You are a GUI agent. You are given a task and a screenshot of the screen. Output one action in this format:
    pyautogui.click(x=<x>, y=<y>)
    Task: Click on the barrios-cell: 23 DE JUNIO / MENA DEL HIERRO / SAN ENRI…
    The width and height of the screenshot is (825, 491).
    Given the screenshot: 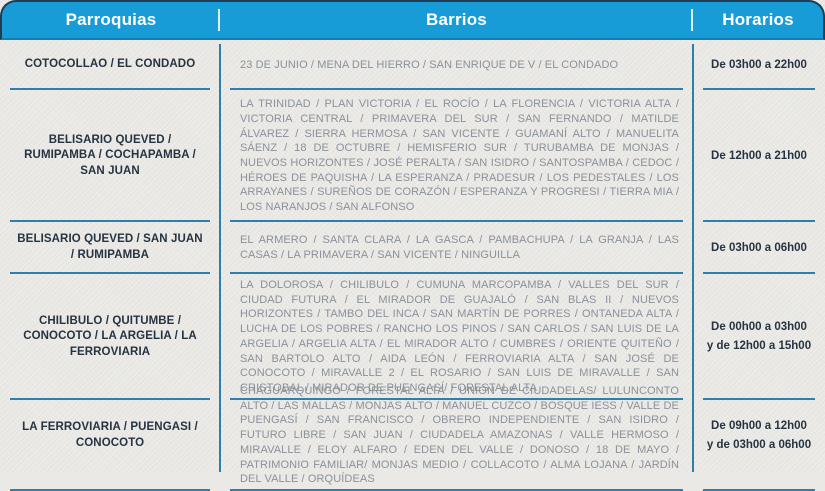 What is the action you would take?
    pyautogui.click(x=456, y=65)
    